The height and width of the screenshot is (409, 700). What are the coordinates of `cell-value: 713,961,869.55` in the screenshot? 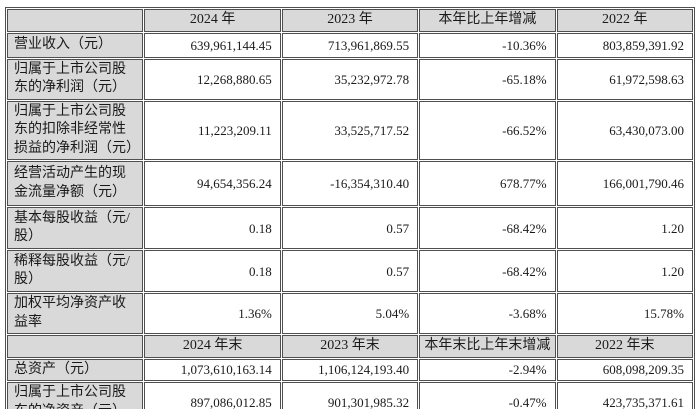 It's located at (350, 45).